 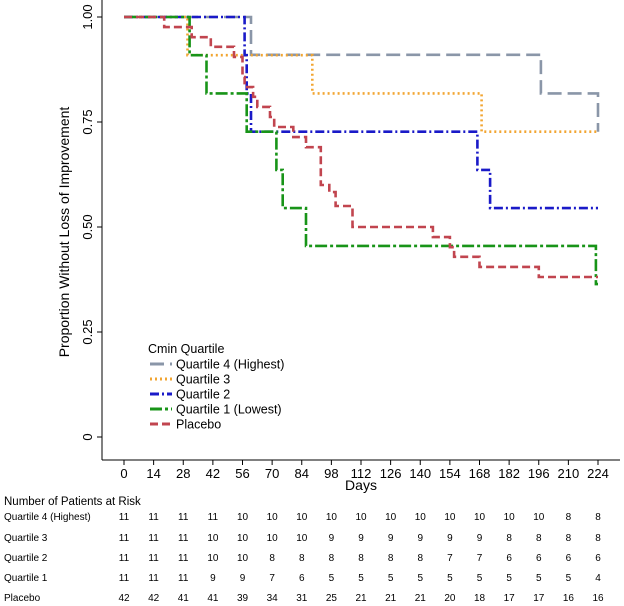 I want to click on x-tick-label: 168, so click(x=480, y=473).